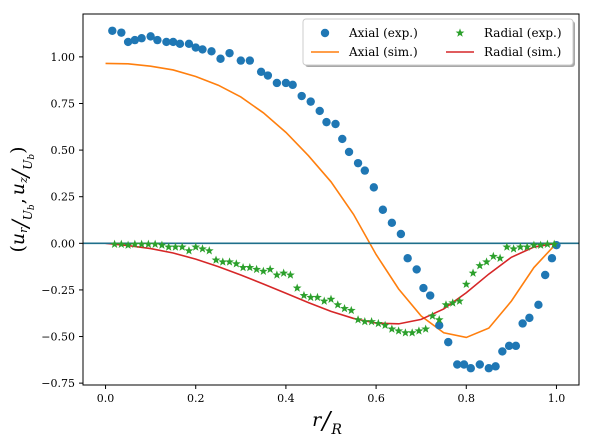  I want to click on legend-item-axial-sim: Axial (sim.), so click(364, 52).